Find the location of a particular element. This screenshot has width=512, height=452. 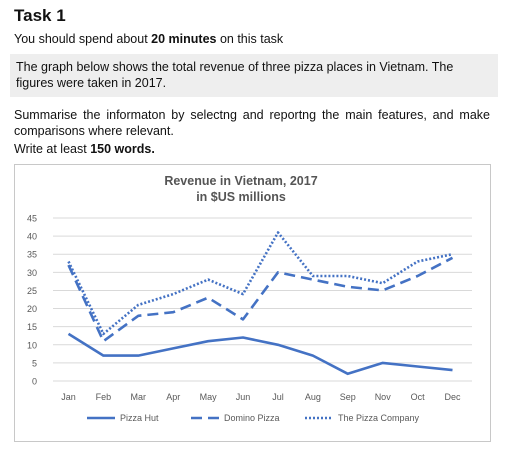

legend-label: The Pizza Company is located at coordinates (379, 418).